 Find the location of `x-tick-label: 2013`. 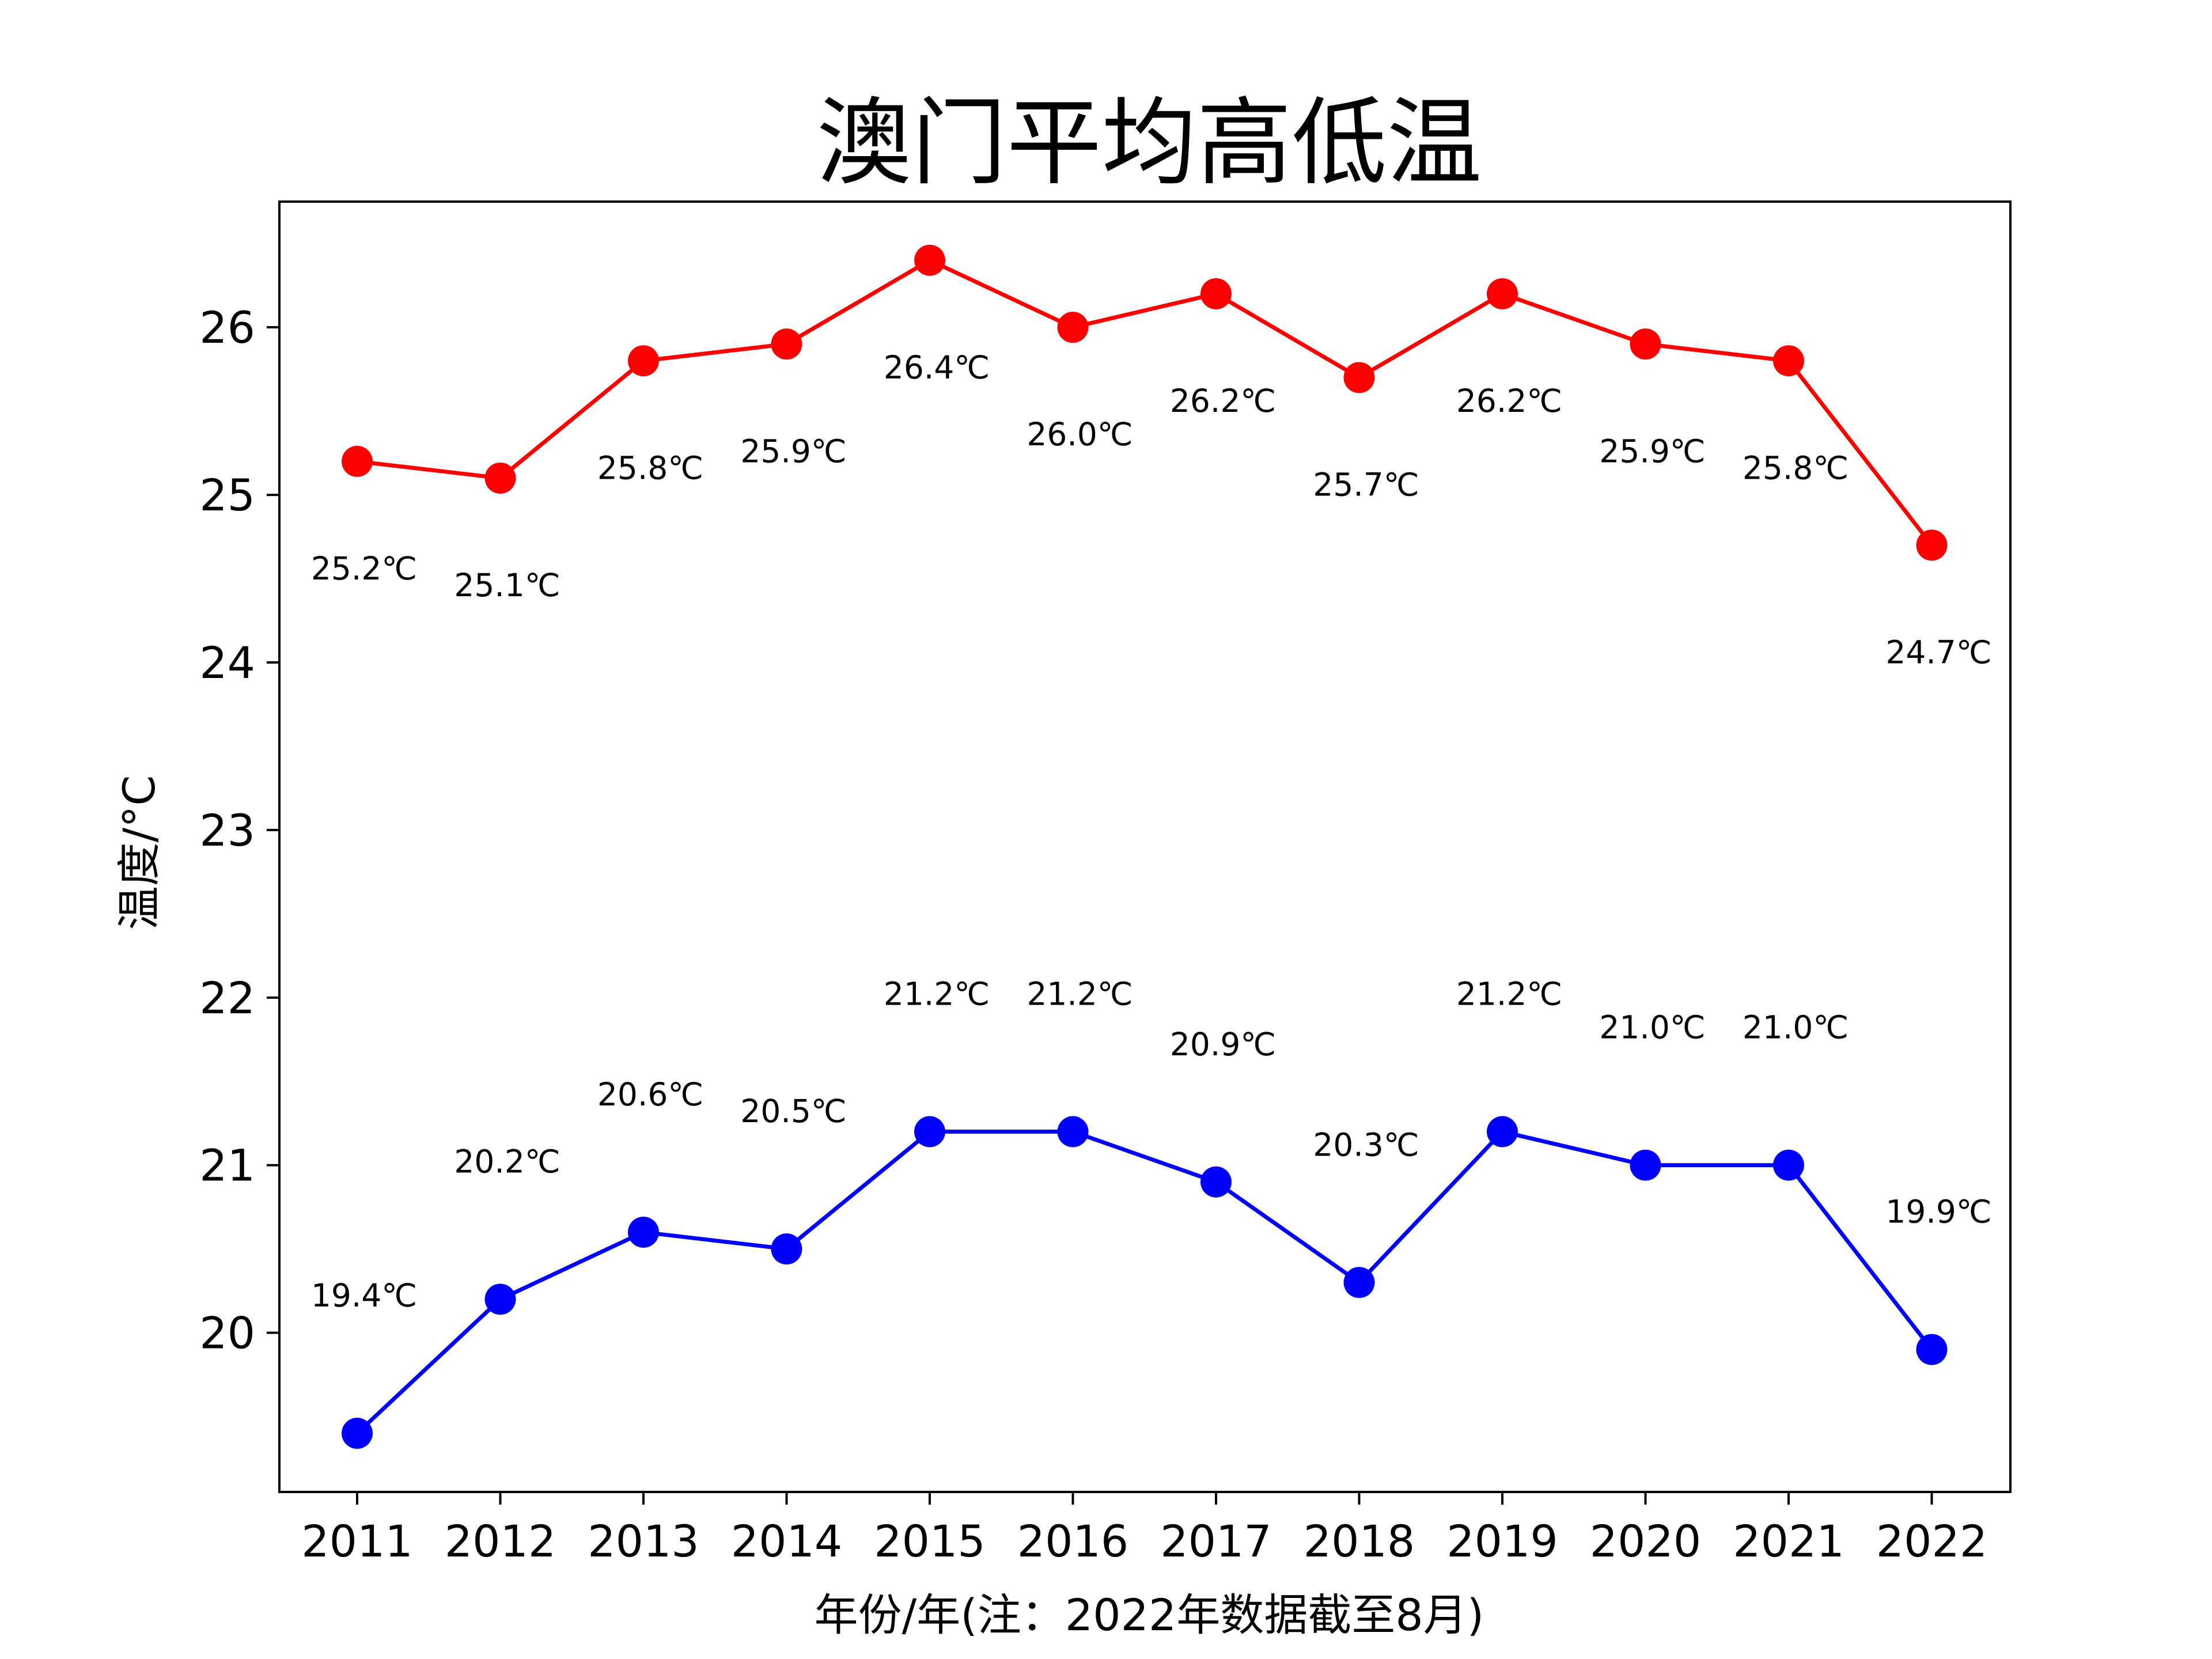

x-tick-label: 2013 is located at coordinates (643, 1541).